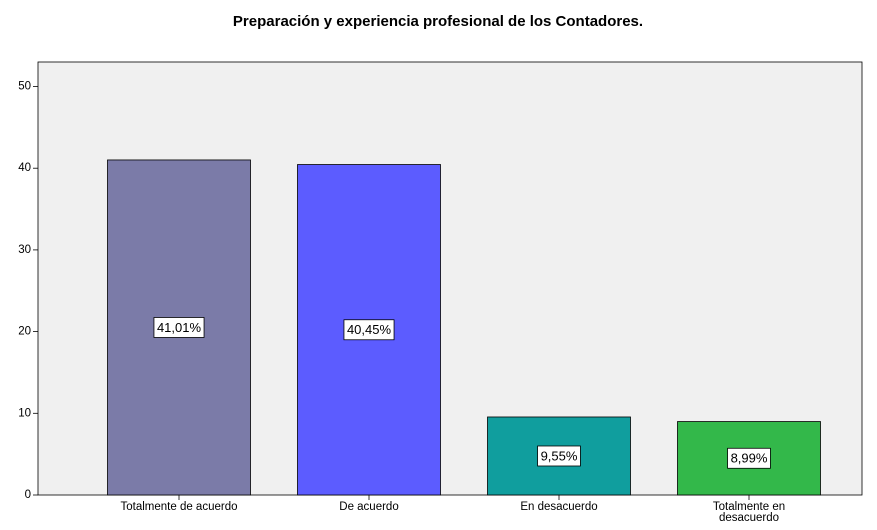  Describe the element at coordinates (28, 495) in the screenshot. I see `y-tick-label: 0` at that location.